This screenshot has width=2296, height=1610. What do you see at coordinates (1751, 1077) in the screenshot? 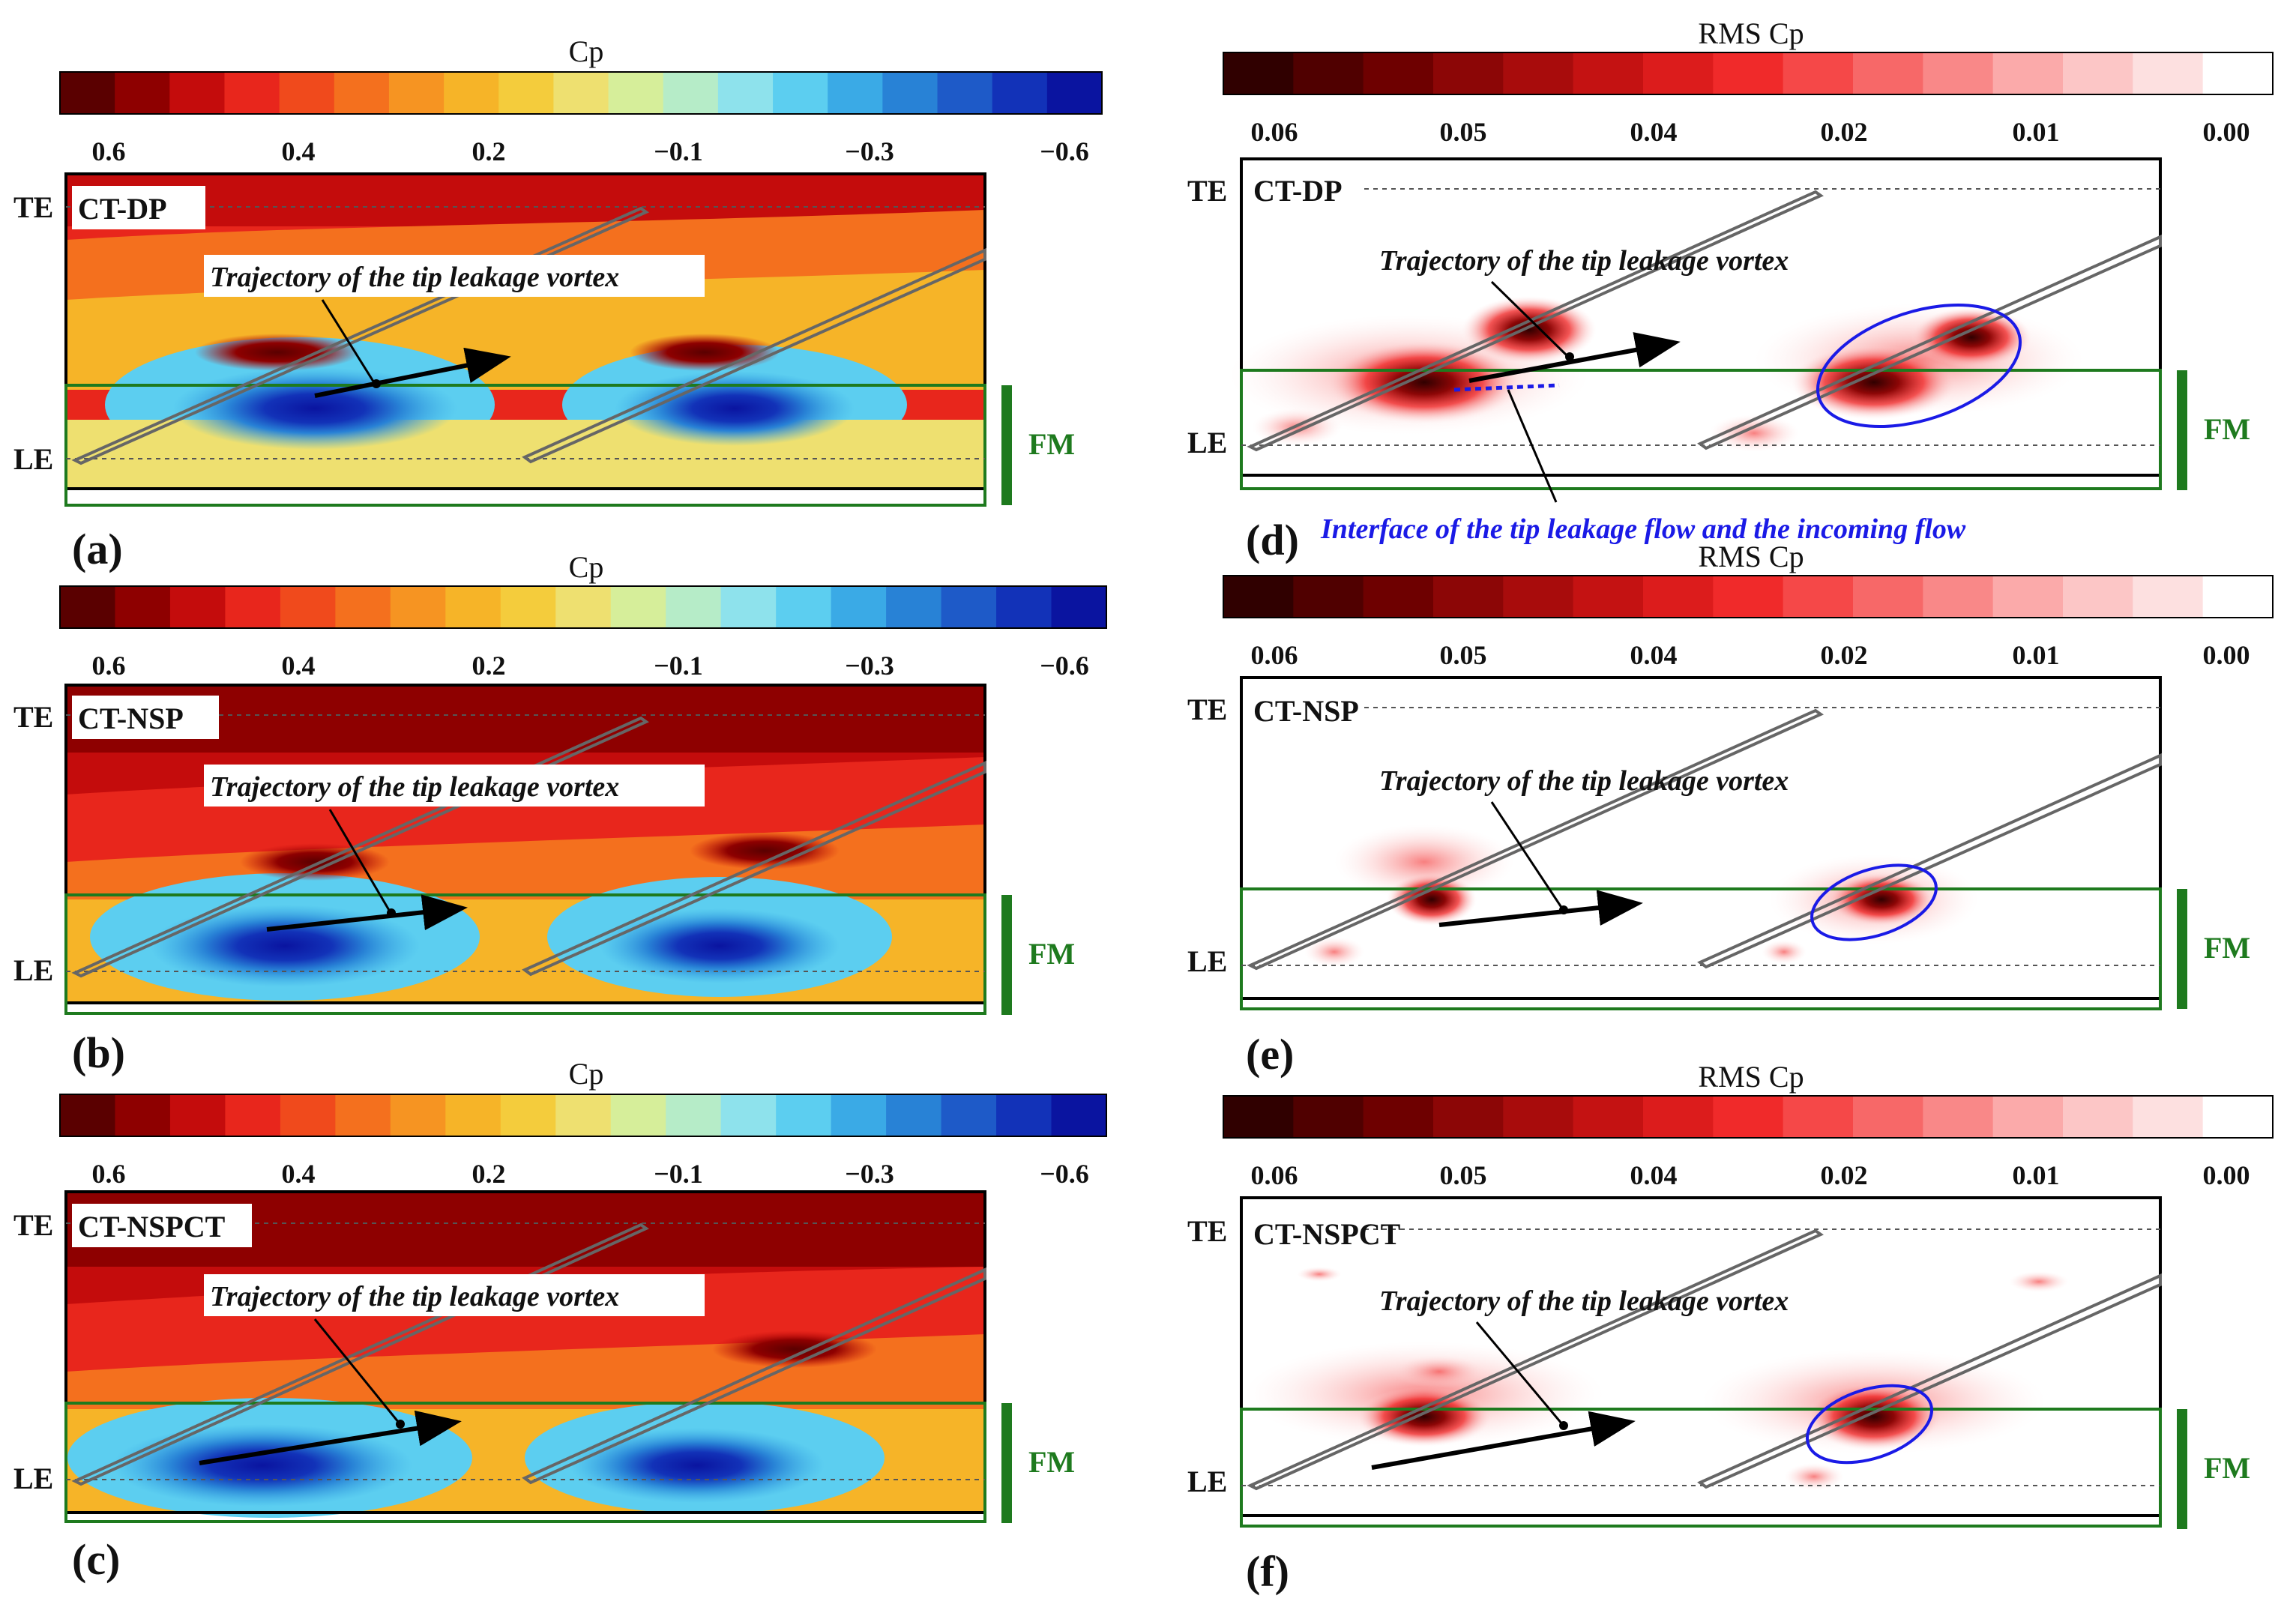
I see `colorbar-title: RMS Cp` at bounding box center [1751, 1077].